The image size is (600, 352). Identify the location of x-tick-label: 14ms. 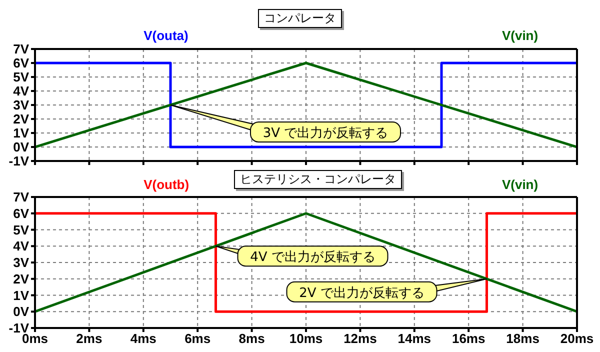
(415, 338).